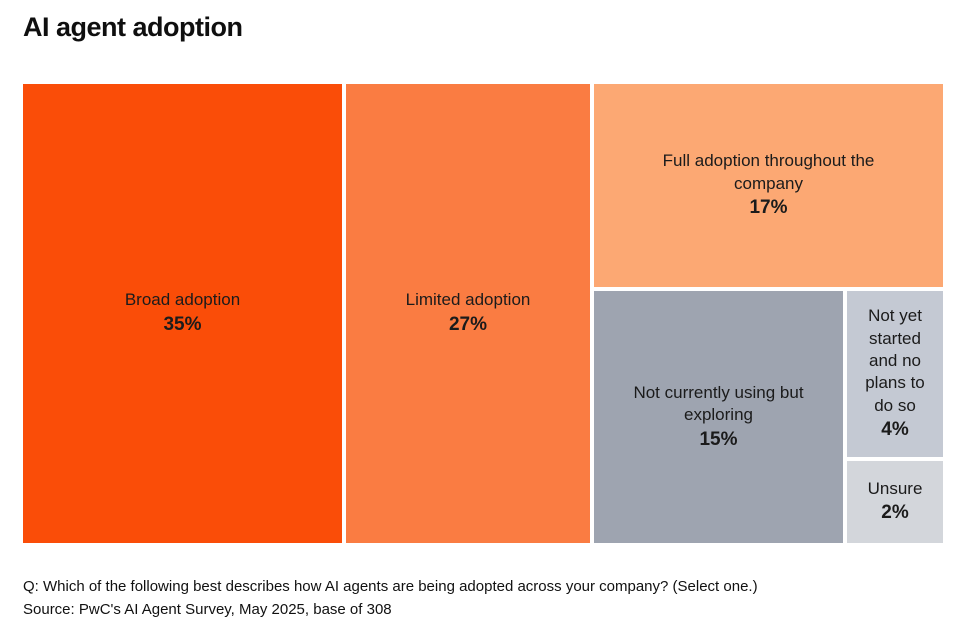  I want to click on tile-value: 17%, so click(768, 208).